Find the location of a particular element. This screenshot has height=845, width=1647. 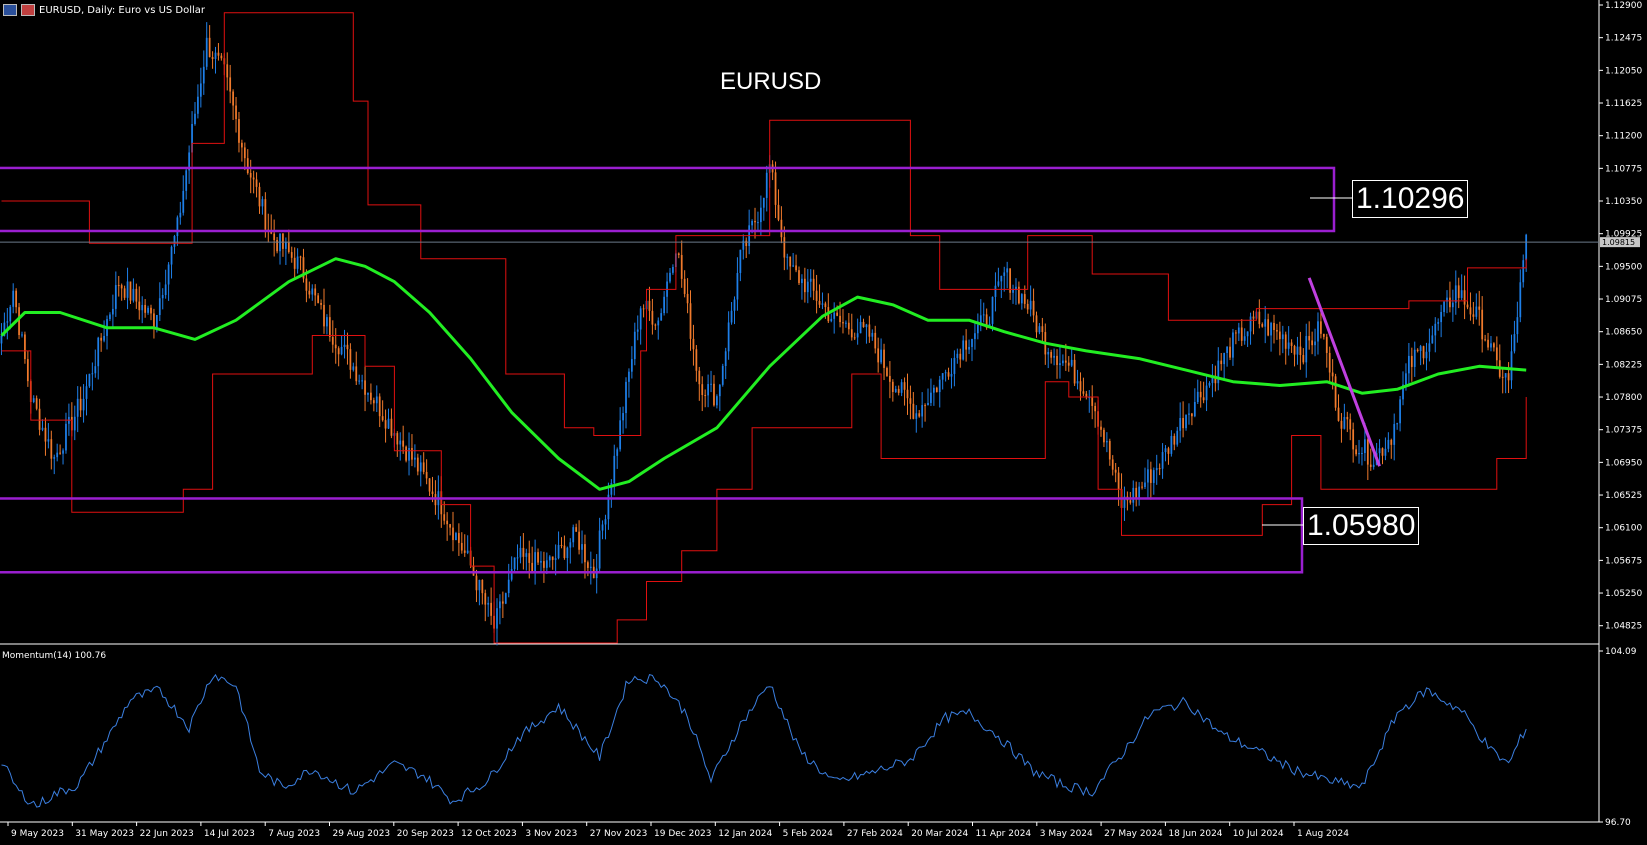

momentum-tick-label: 104.09 is located at coordinates (1621, 652).